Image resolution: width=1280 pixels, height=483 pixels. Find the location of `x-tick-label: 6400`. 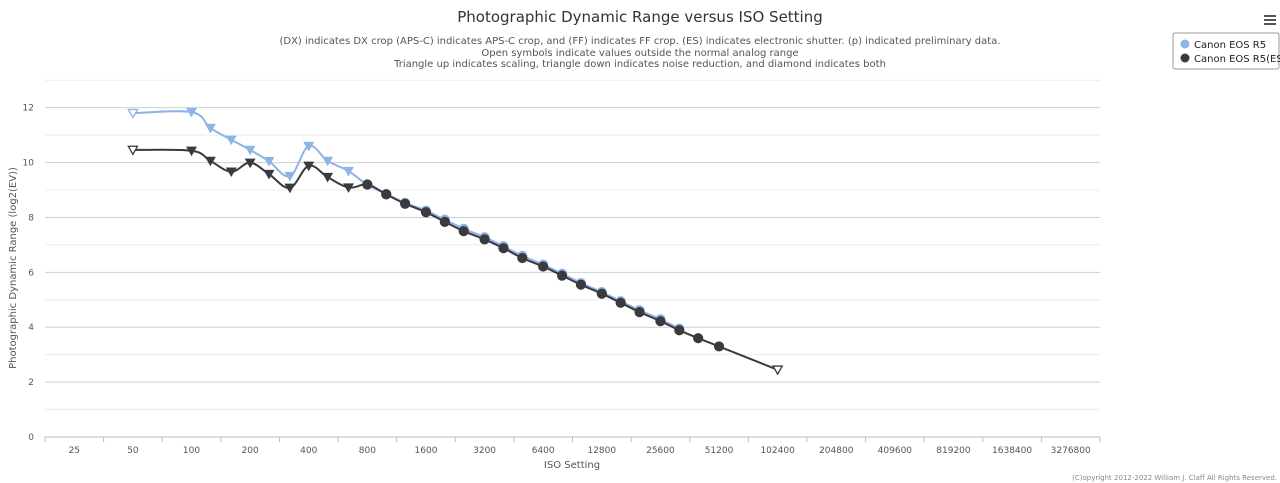

x-tick-label: 6400 is located at coordinates (543, 451).